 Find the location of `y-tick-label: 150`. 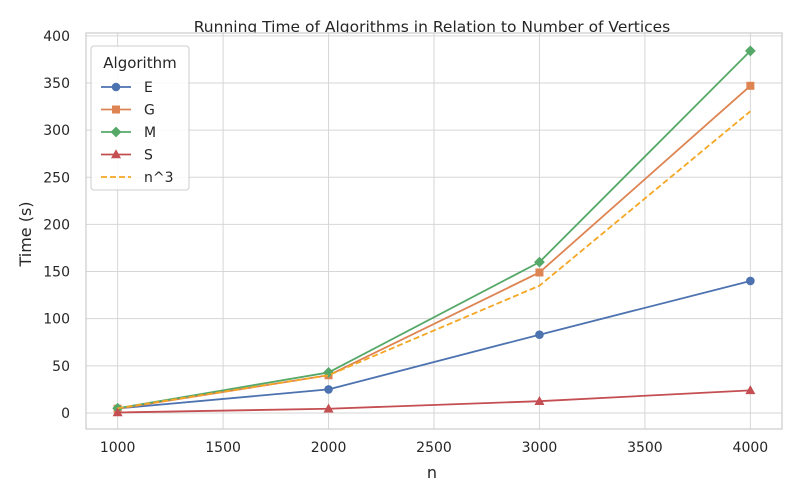

y-tick-label: 150 is located at coordinates (56, 273).